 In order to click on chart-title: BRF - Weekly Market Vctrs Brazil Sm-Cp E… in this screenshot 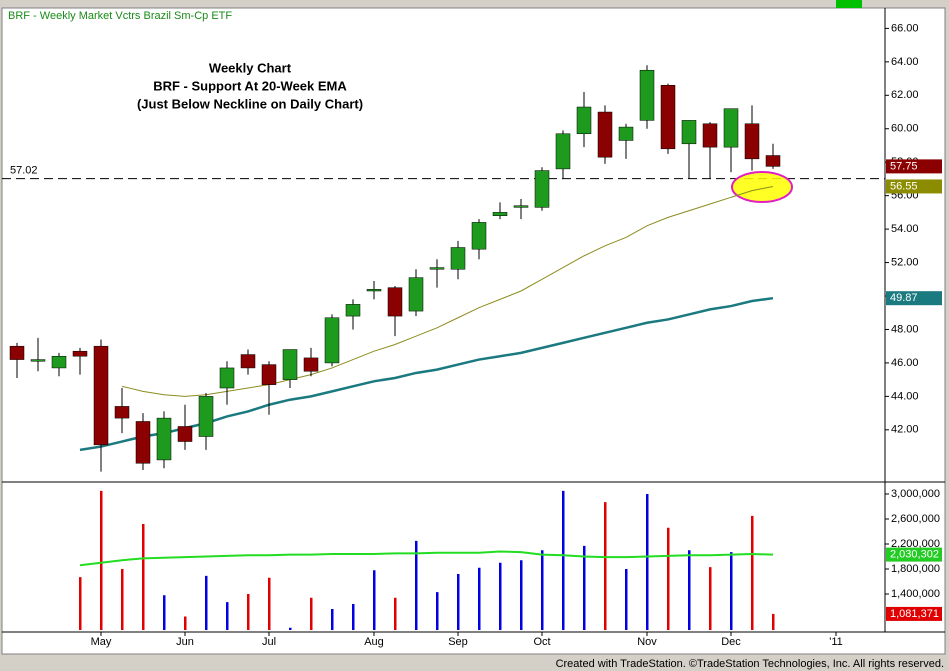, I will do `click(120, 16)`.